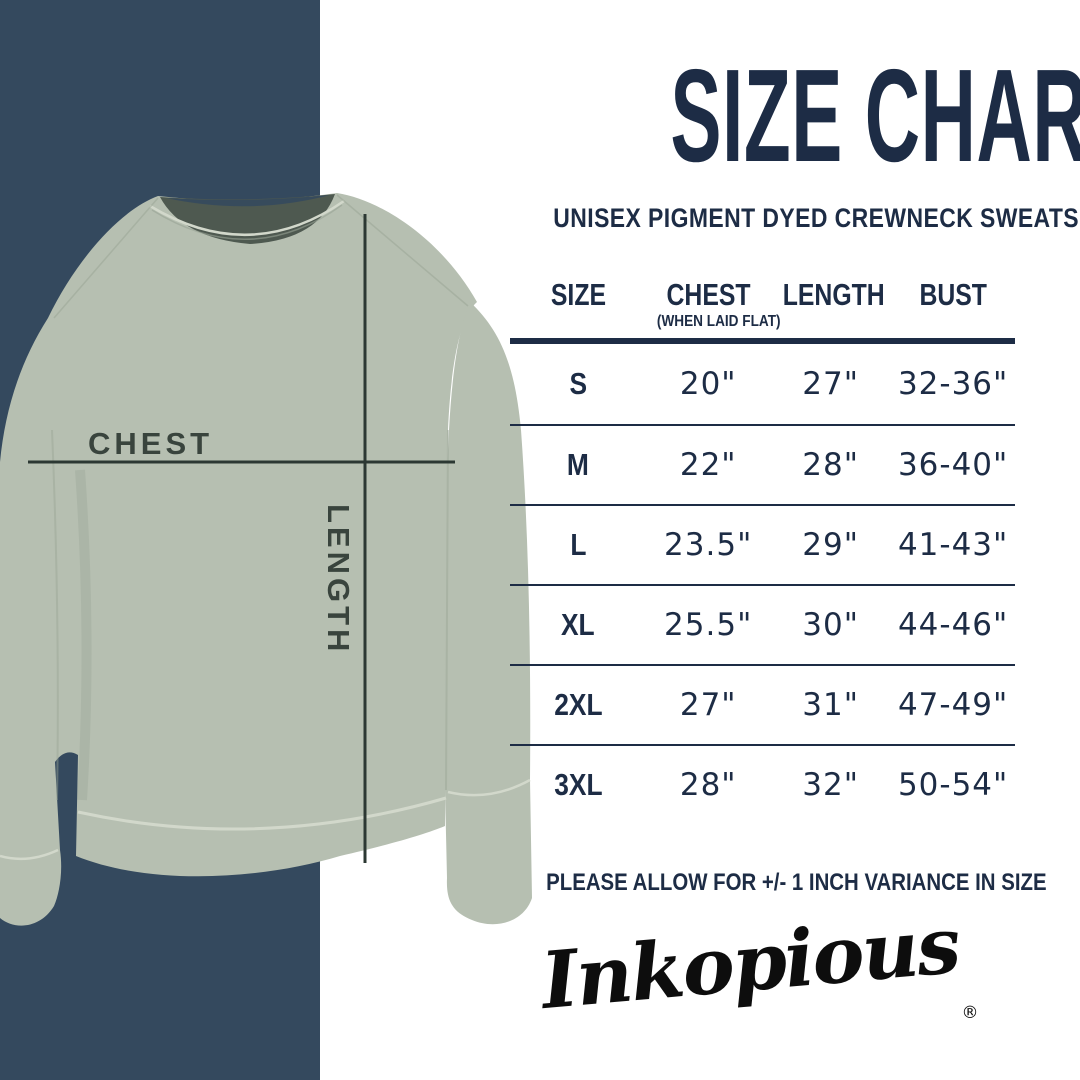 This screenshot has height=1080, width=1080. What do you see at coordinates (708, 785) in the screenshot?
I see `cell-chest: 28"` at bounding box center [708, 785].